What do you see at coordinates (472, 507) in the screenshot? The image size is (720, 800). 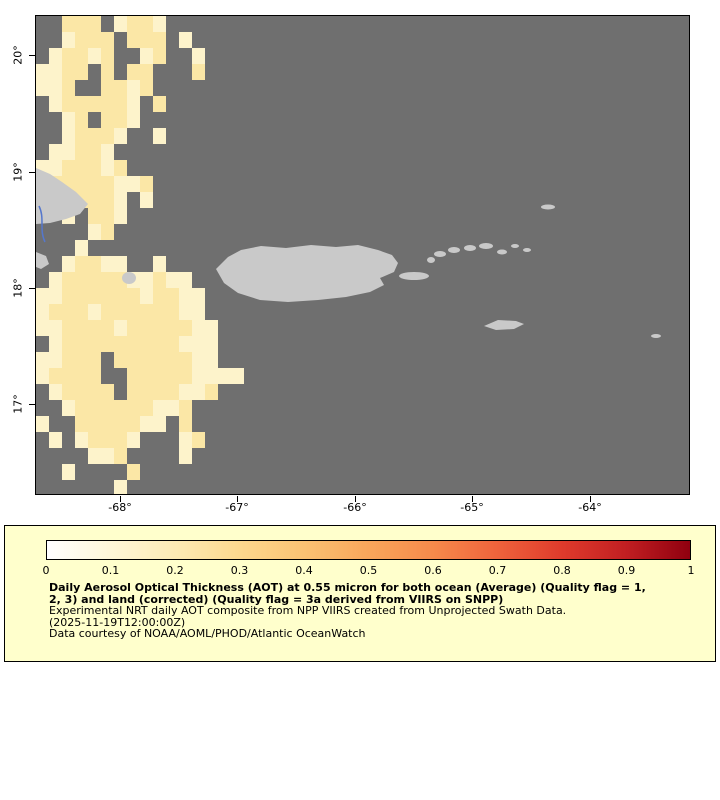 I see `lon-tick-label: -65°` at bounding box center [472, 507].